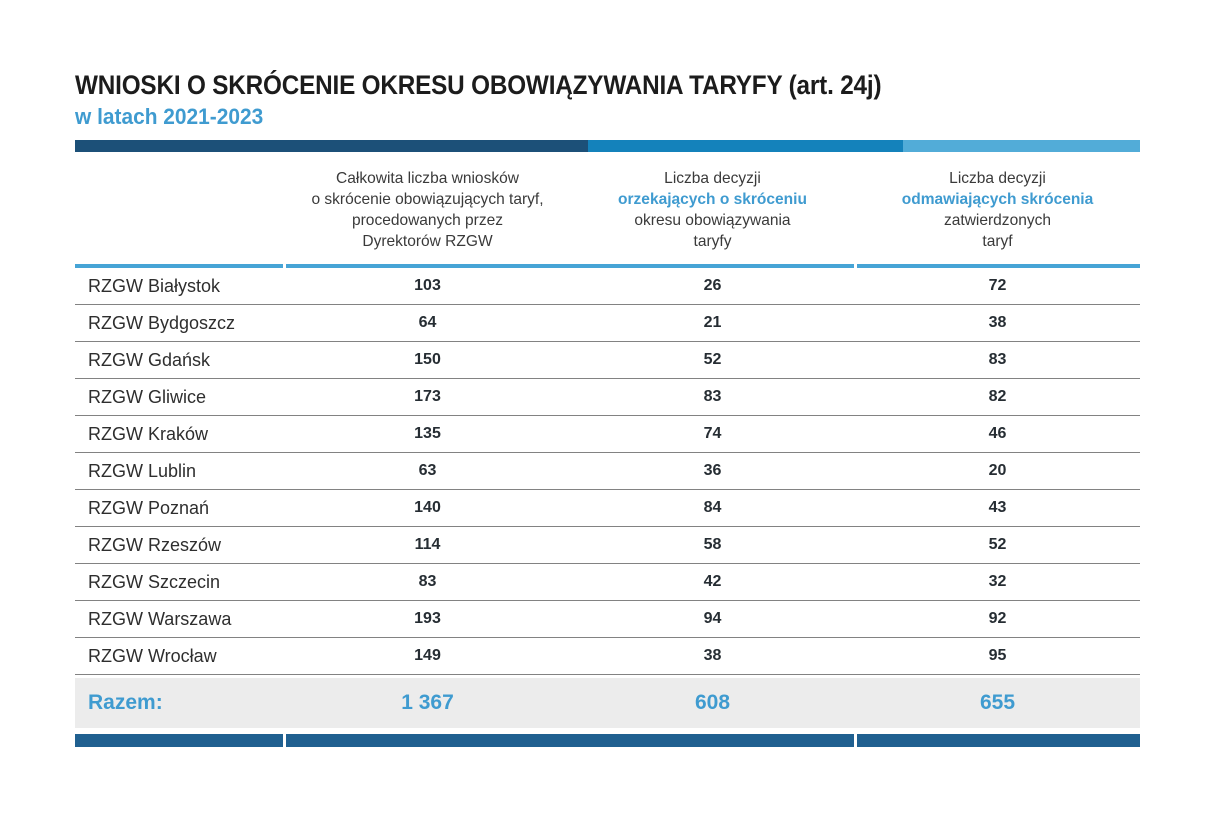 The height and width of the screenshot is (821, 1217). What do you see at coordinates (607, 619) in the screenshot?
I see `table-row: RZGW Warszawa 193 94 92` at bounding box center [607, 619].